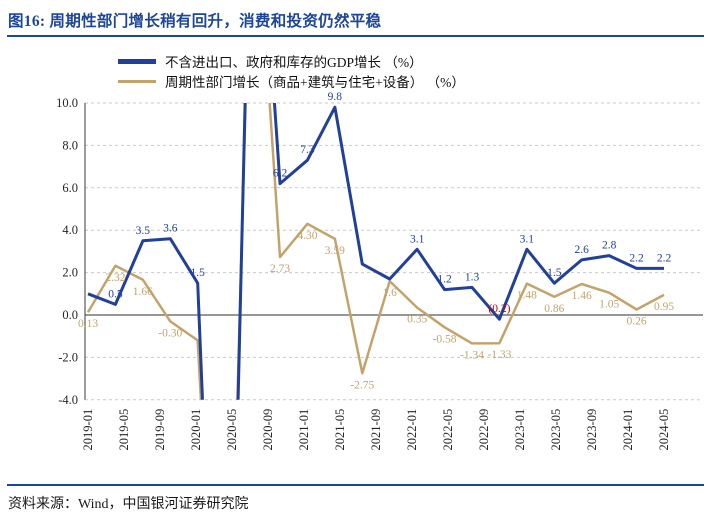 The height and width of the screenshot is (525, 711). Describe the element at coordinates (70, 315) in the screenshot. I see `svg-text: 0.0` at that location.